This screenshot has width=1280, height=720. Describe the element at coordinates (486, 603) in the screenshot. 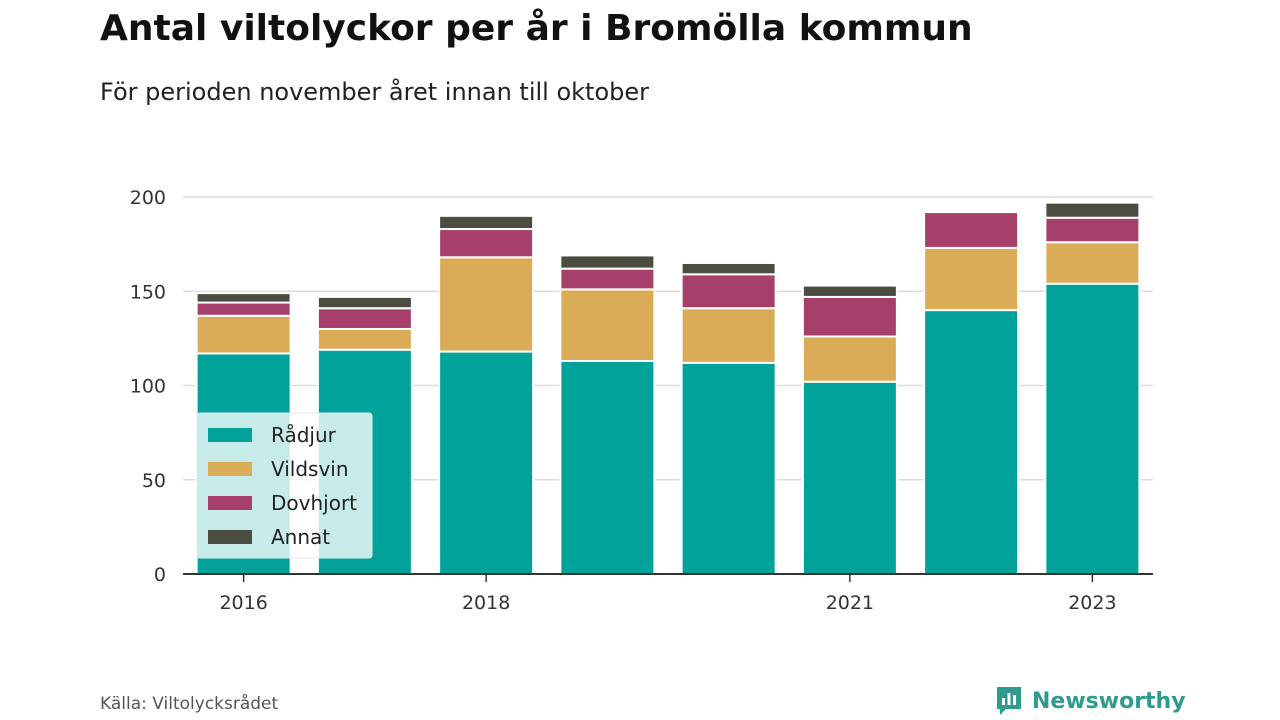

I see `x-tick-label: 2018` at that location.